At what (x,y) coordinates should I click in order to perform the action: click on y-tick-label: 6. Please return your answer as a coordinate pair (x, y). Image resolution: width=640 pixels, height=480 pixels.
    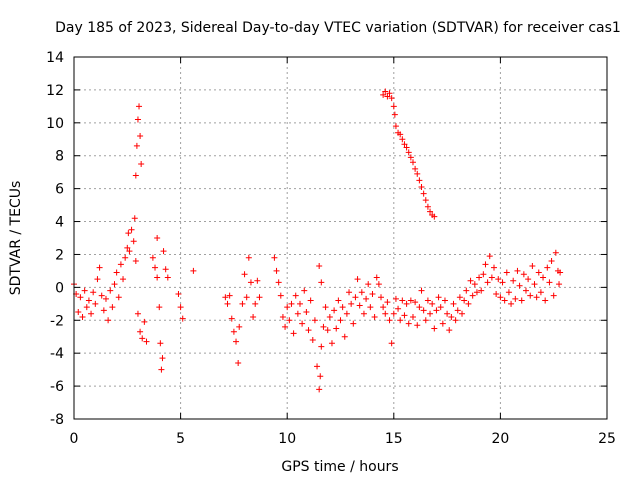
    Looking at the image, I should click on (59, 190).